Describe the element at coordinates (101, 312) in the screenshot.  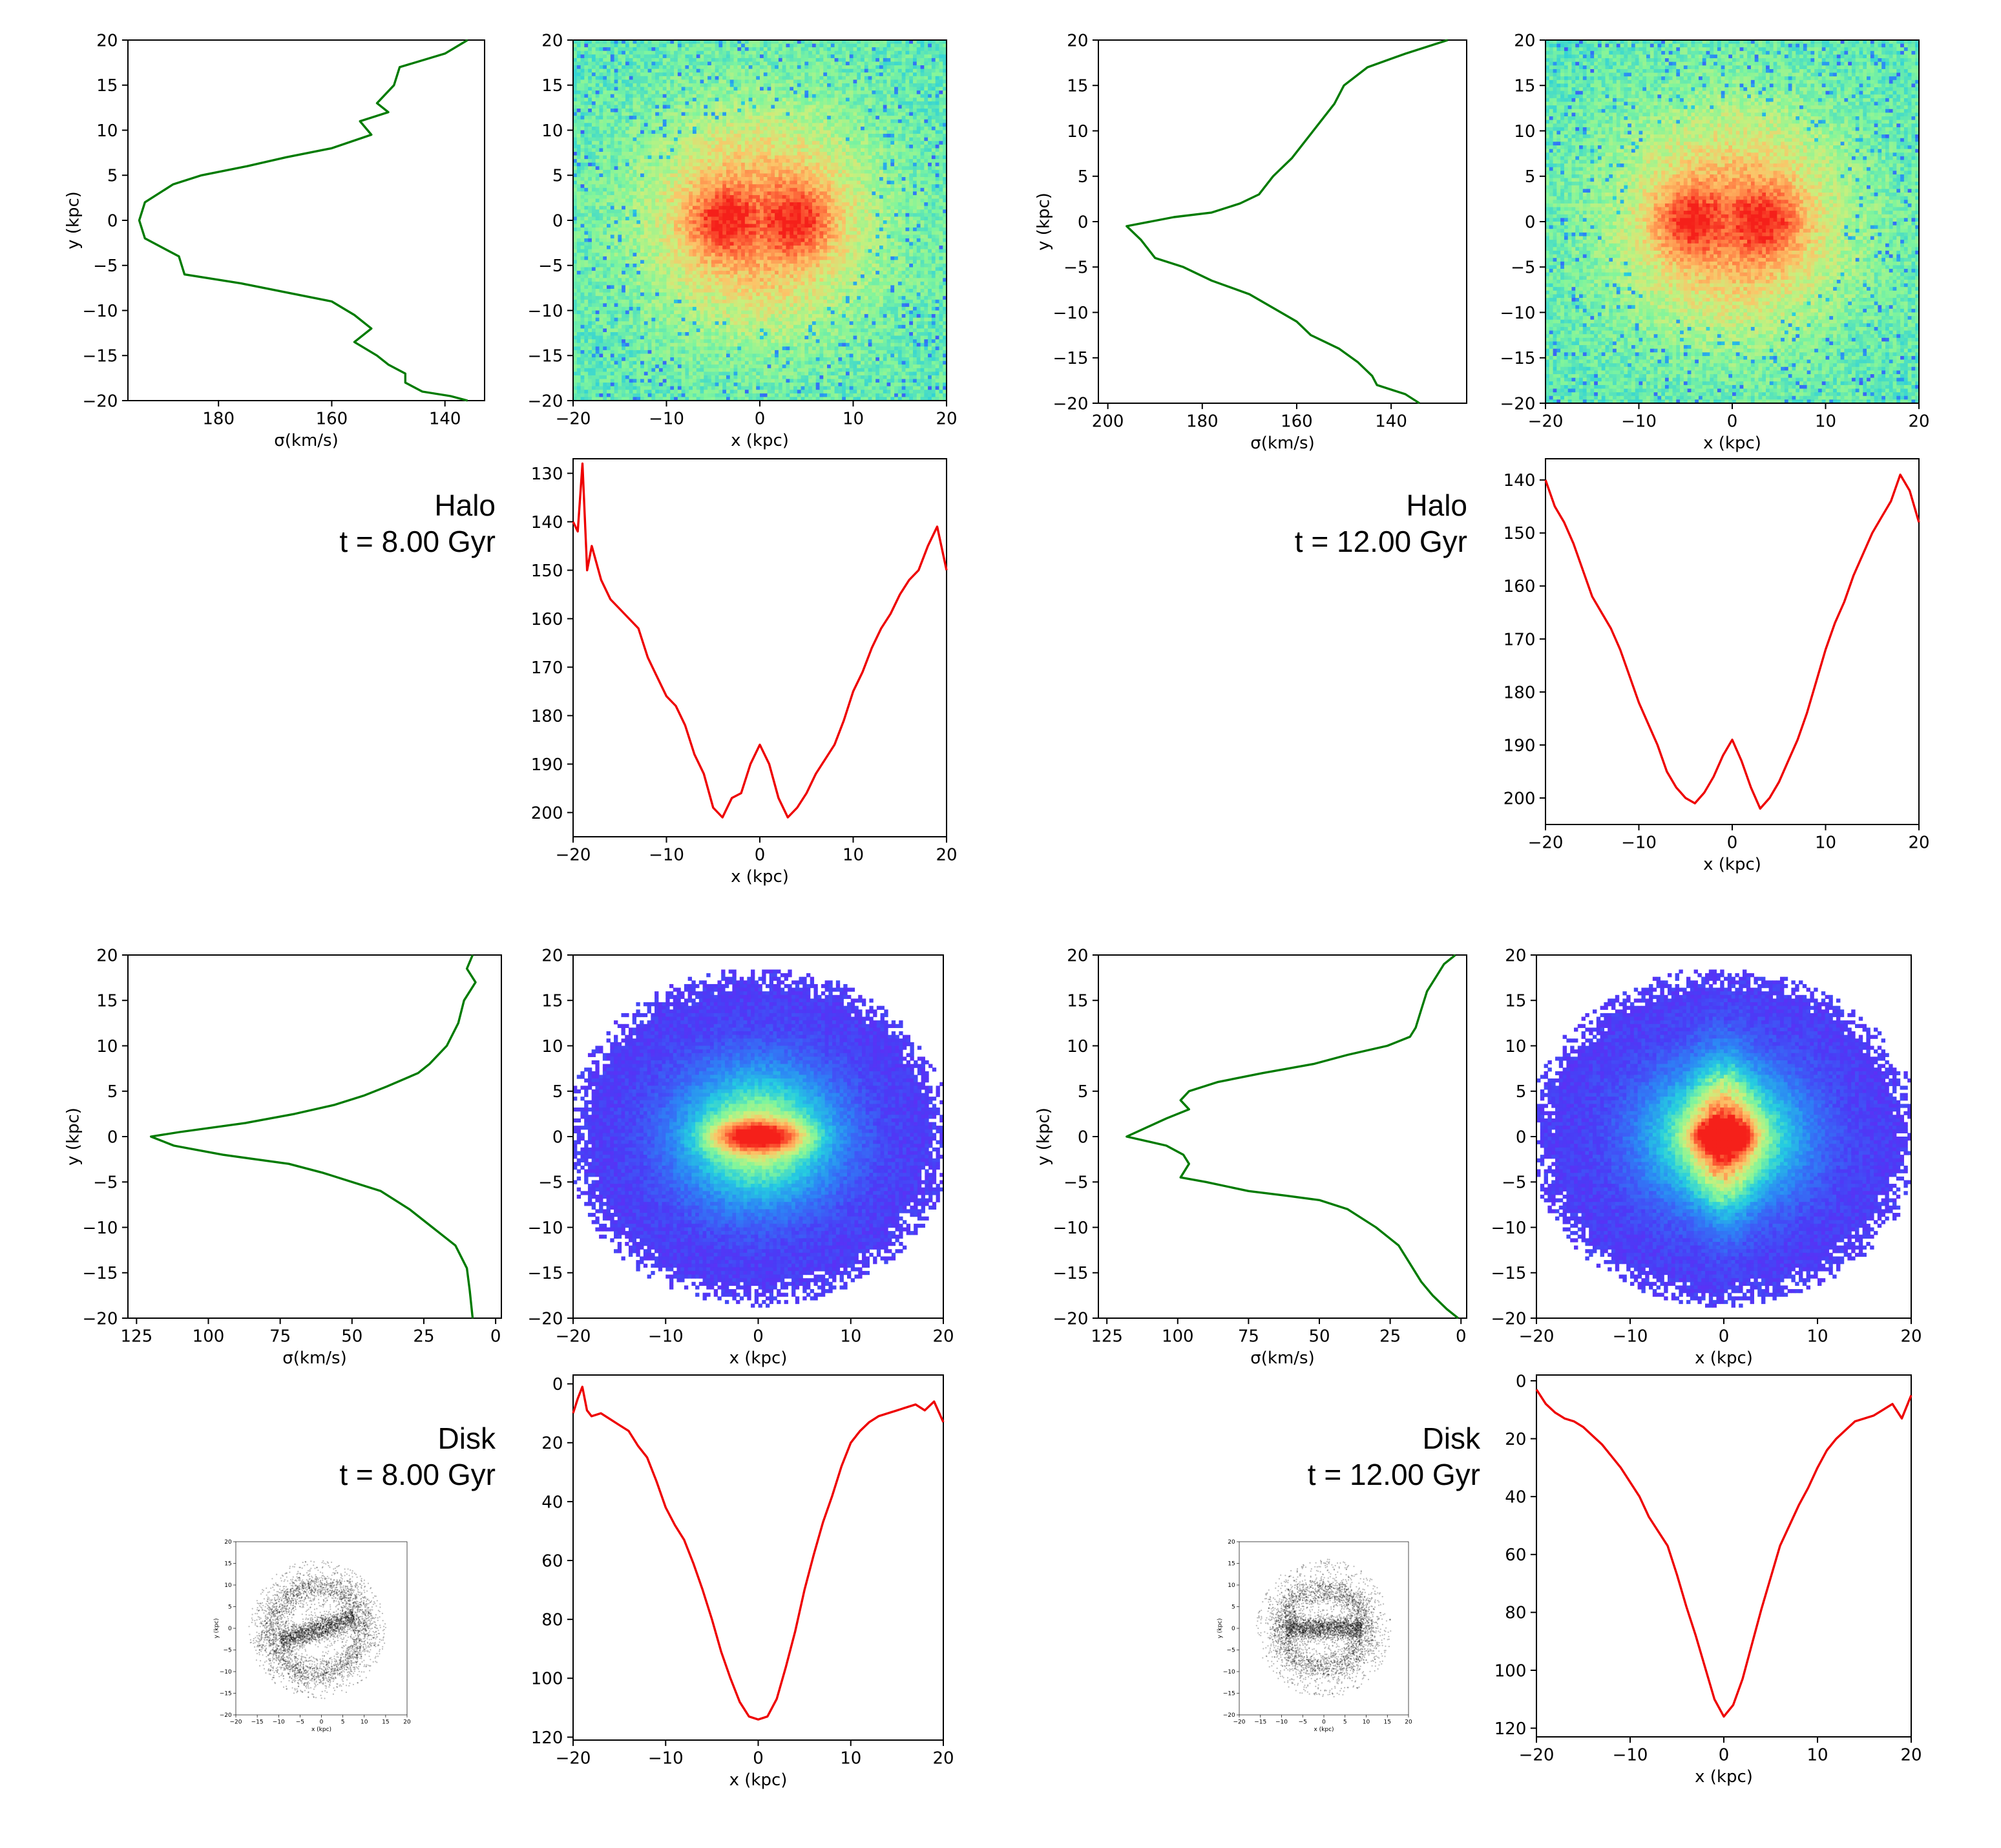
I see `y-tick-label: −10` at that location.